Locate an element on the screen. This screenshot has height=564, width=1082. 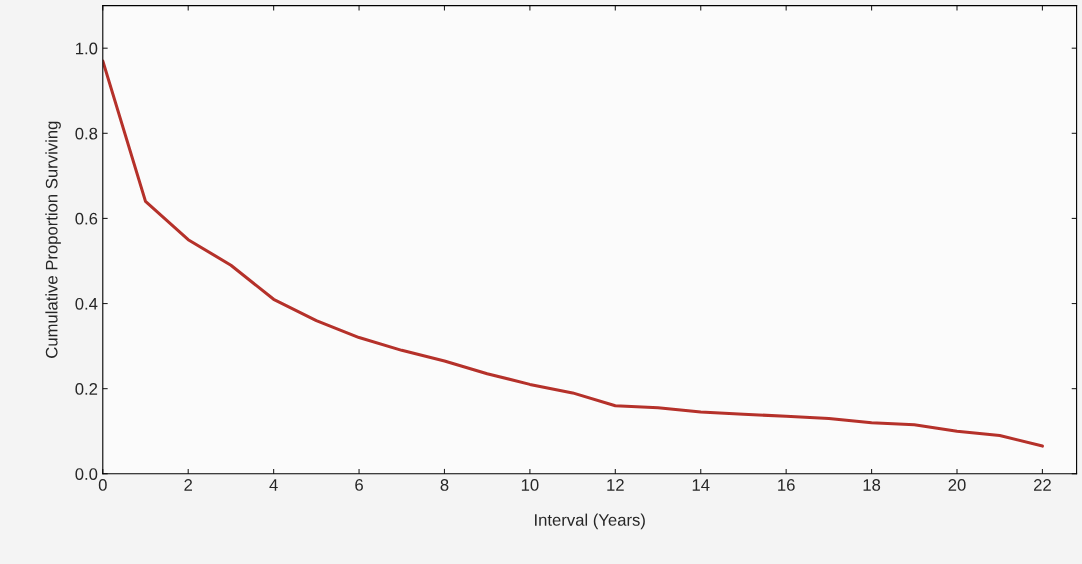
x-tick-label: 8 is located at coordinates (444, 485).